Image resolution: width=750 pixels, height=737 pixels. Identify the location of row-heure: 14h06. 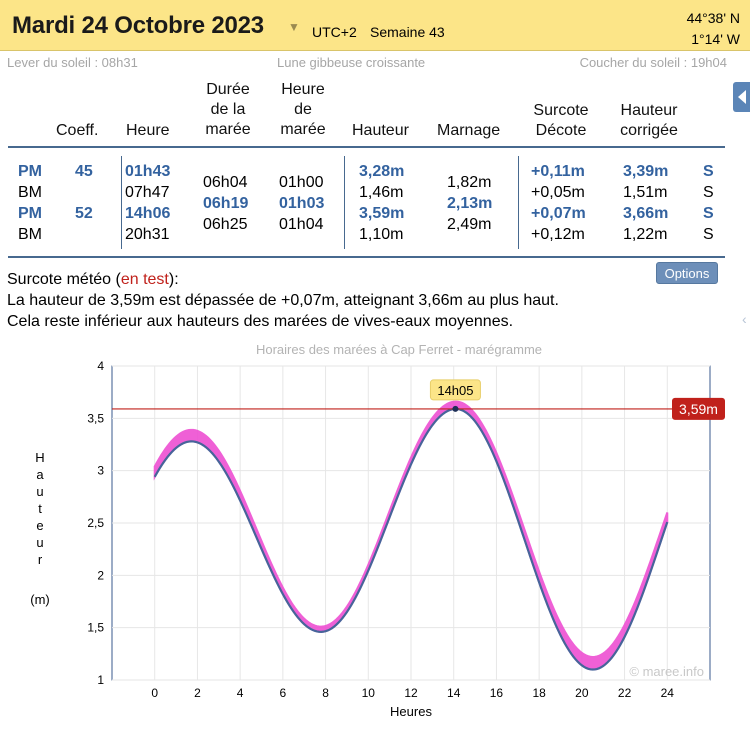
(148, 213).